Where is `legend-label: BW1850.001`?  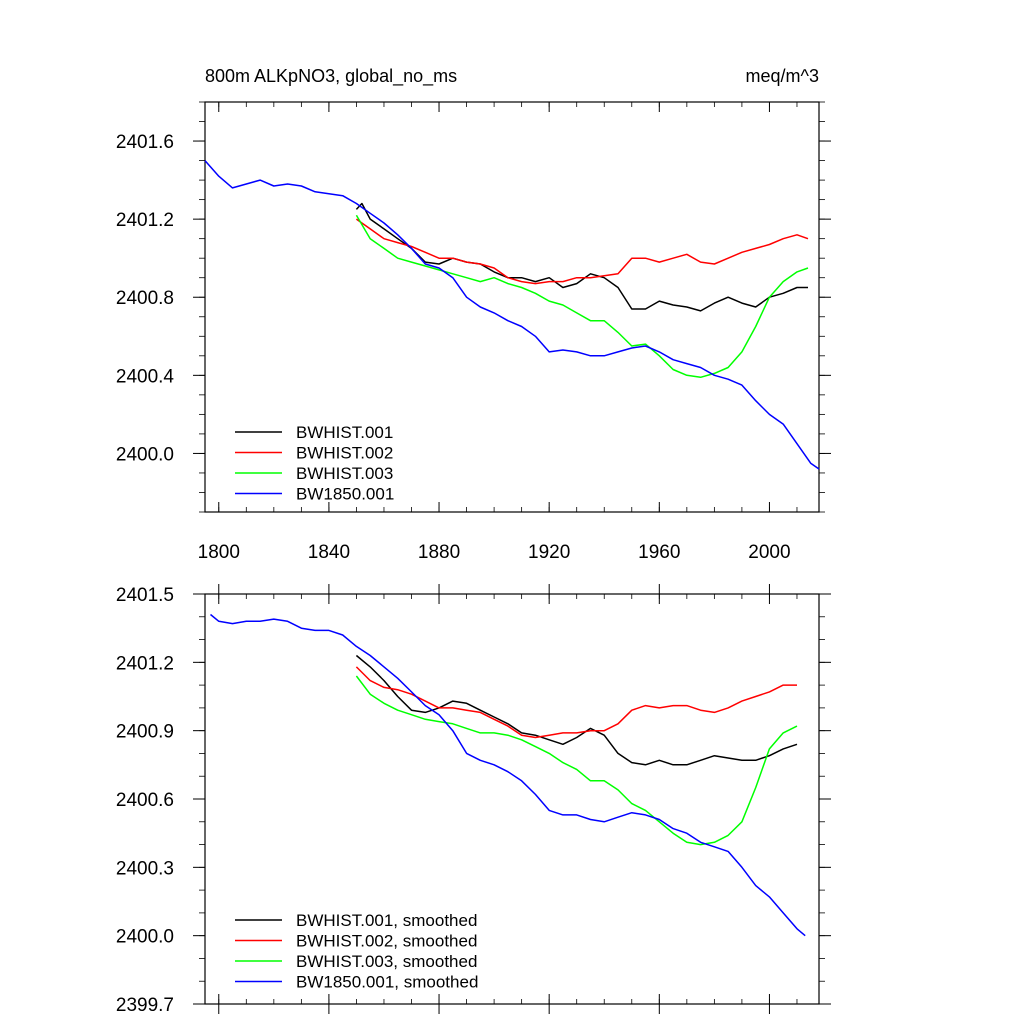 legend-label: BW1850.001 is located at coordinates (345, 494).